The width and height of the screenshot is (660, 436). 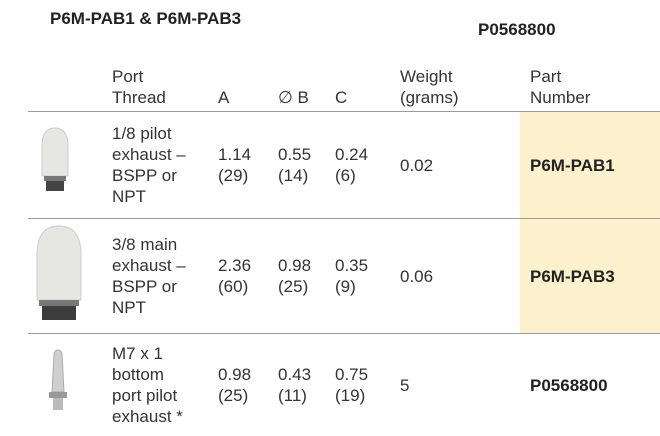 I want to click on line-text: (60), so click(x=233, y=286).